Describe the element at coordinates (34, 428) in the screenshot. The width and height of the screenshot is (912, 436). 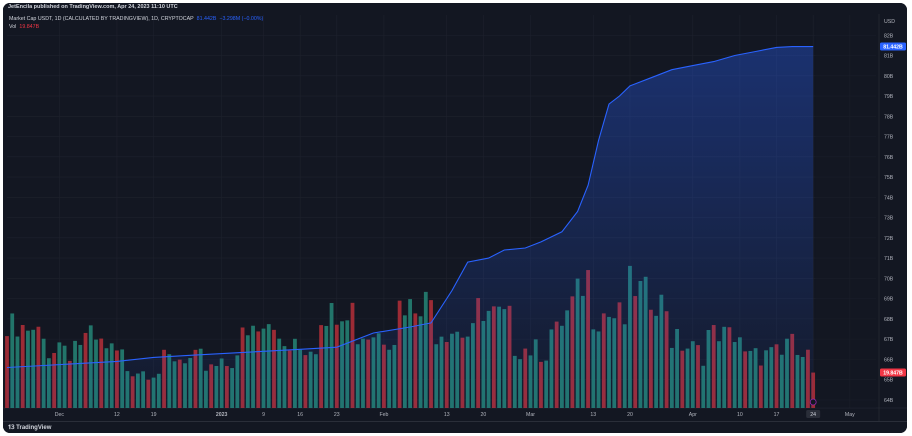
I see `tradingview-logo-text: TradingView` at that location.